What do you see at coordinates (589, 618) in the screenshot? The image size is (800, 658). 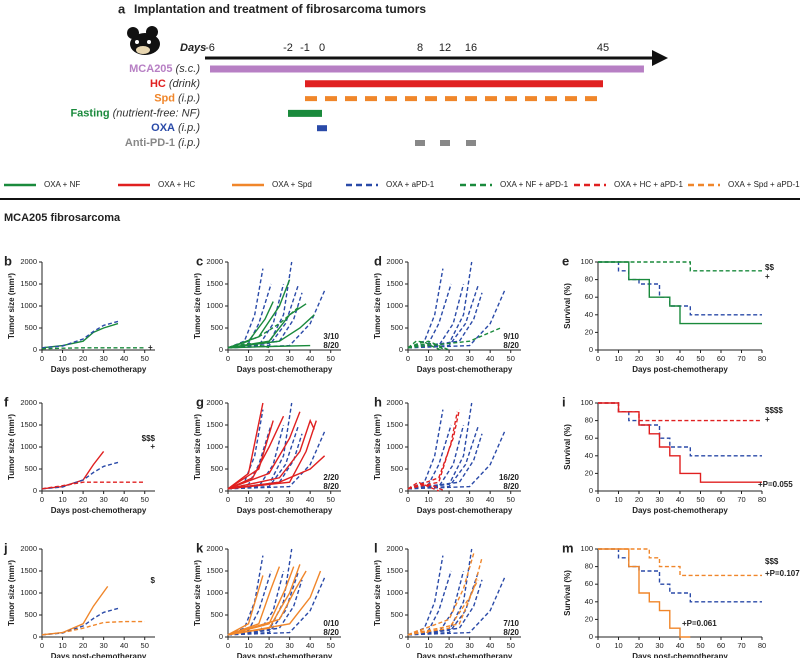 I see `y-tick-label: 20` at bounding box center [589, 618].